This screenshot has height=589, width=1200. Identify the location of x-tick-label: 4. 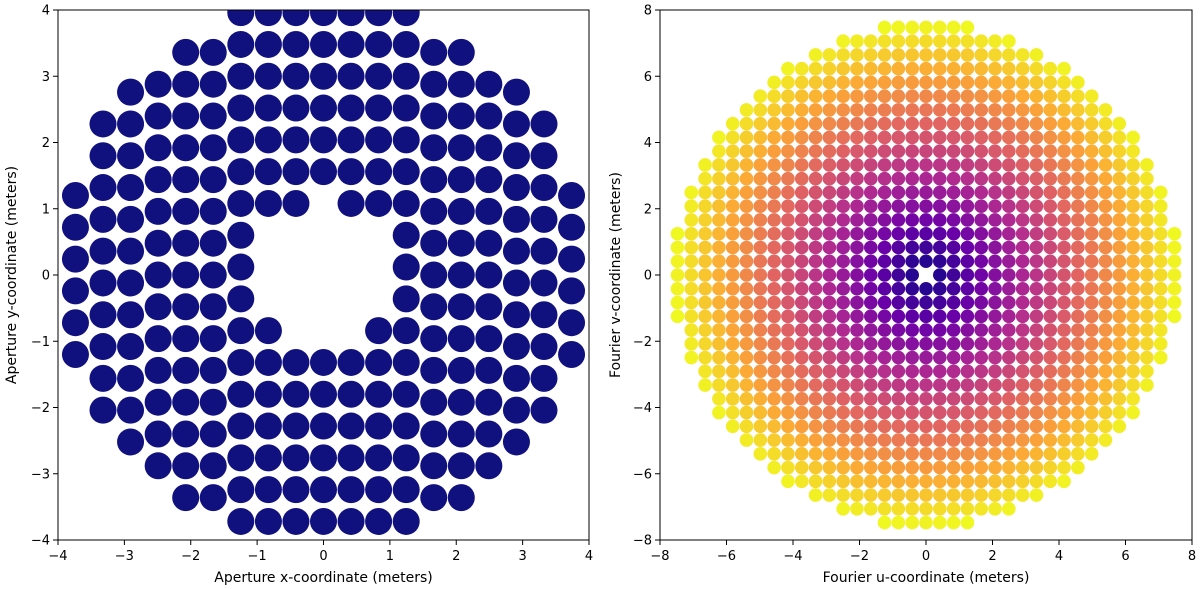
(589, 556).